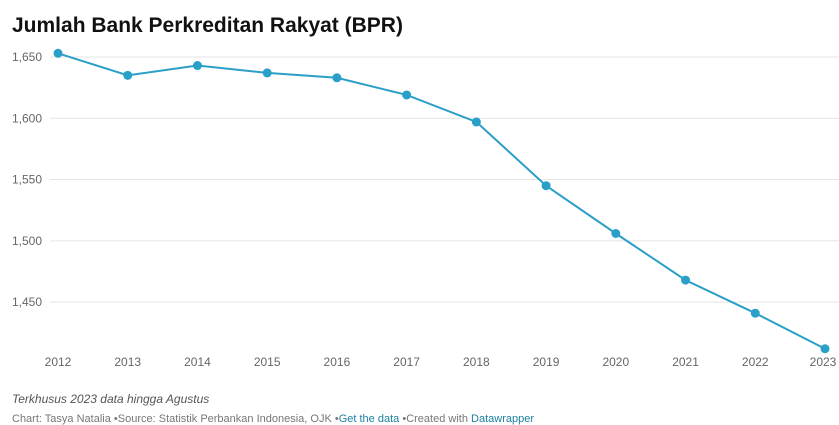  Describe the element at coordinates (127, 362) in the screenshot. I see `x-tick-label: 2013` at that location.